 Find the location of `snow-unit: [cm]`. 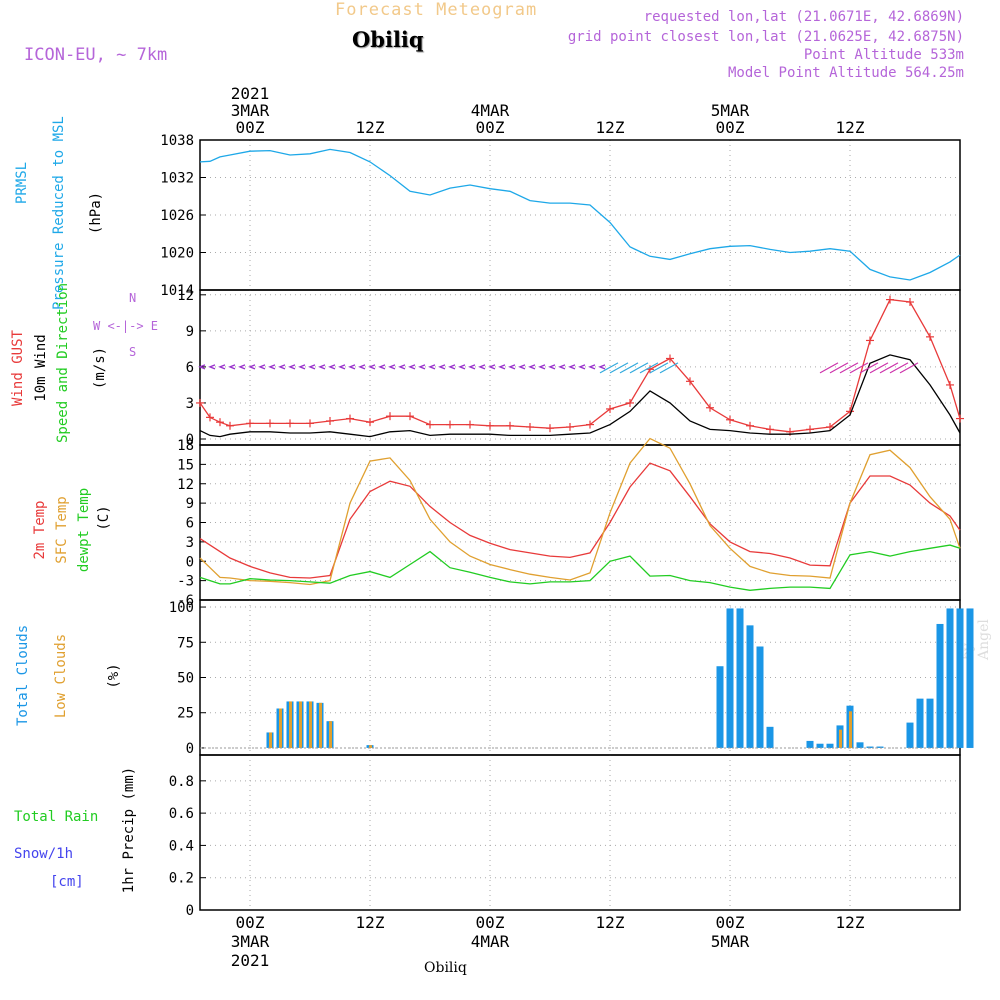

snow-unit: [cm] is located at coordinates (67, 882).